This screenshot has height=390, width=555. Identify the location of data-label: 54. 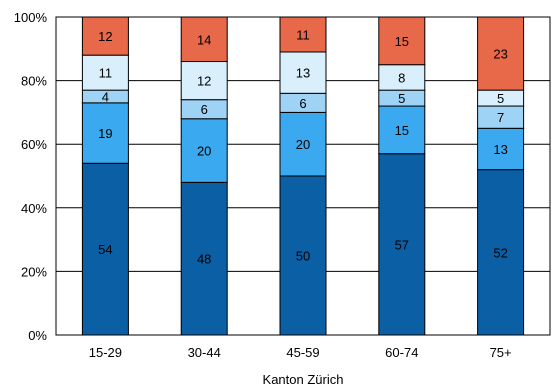
(105, 249).